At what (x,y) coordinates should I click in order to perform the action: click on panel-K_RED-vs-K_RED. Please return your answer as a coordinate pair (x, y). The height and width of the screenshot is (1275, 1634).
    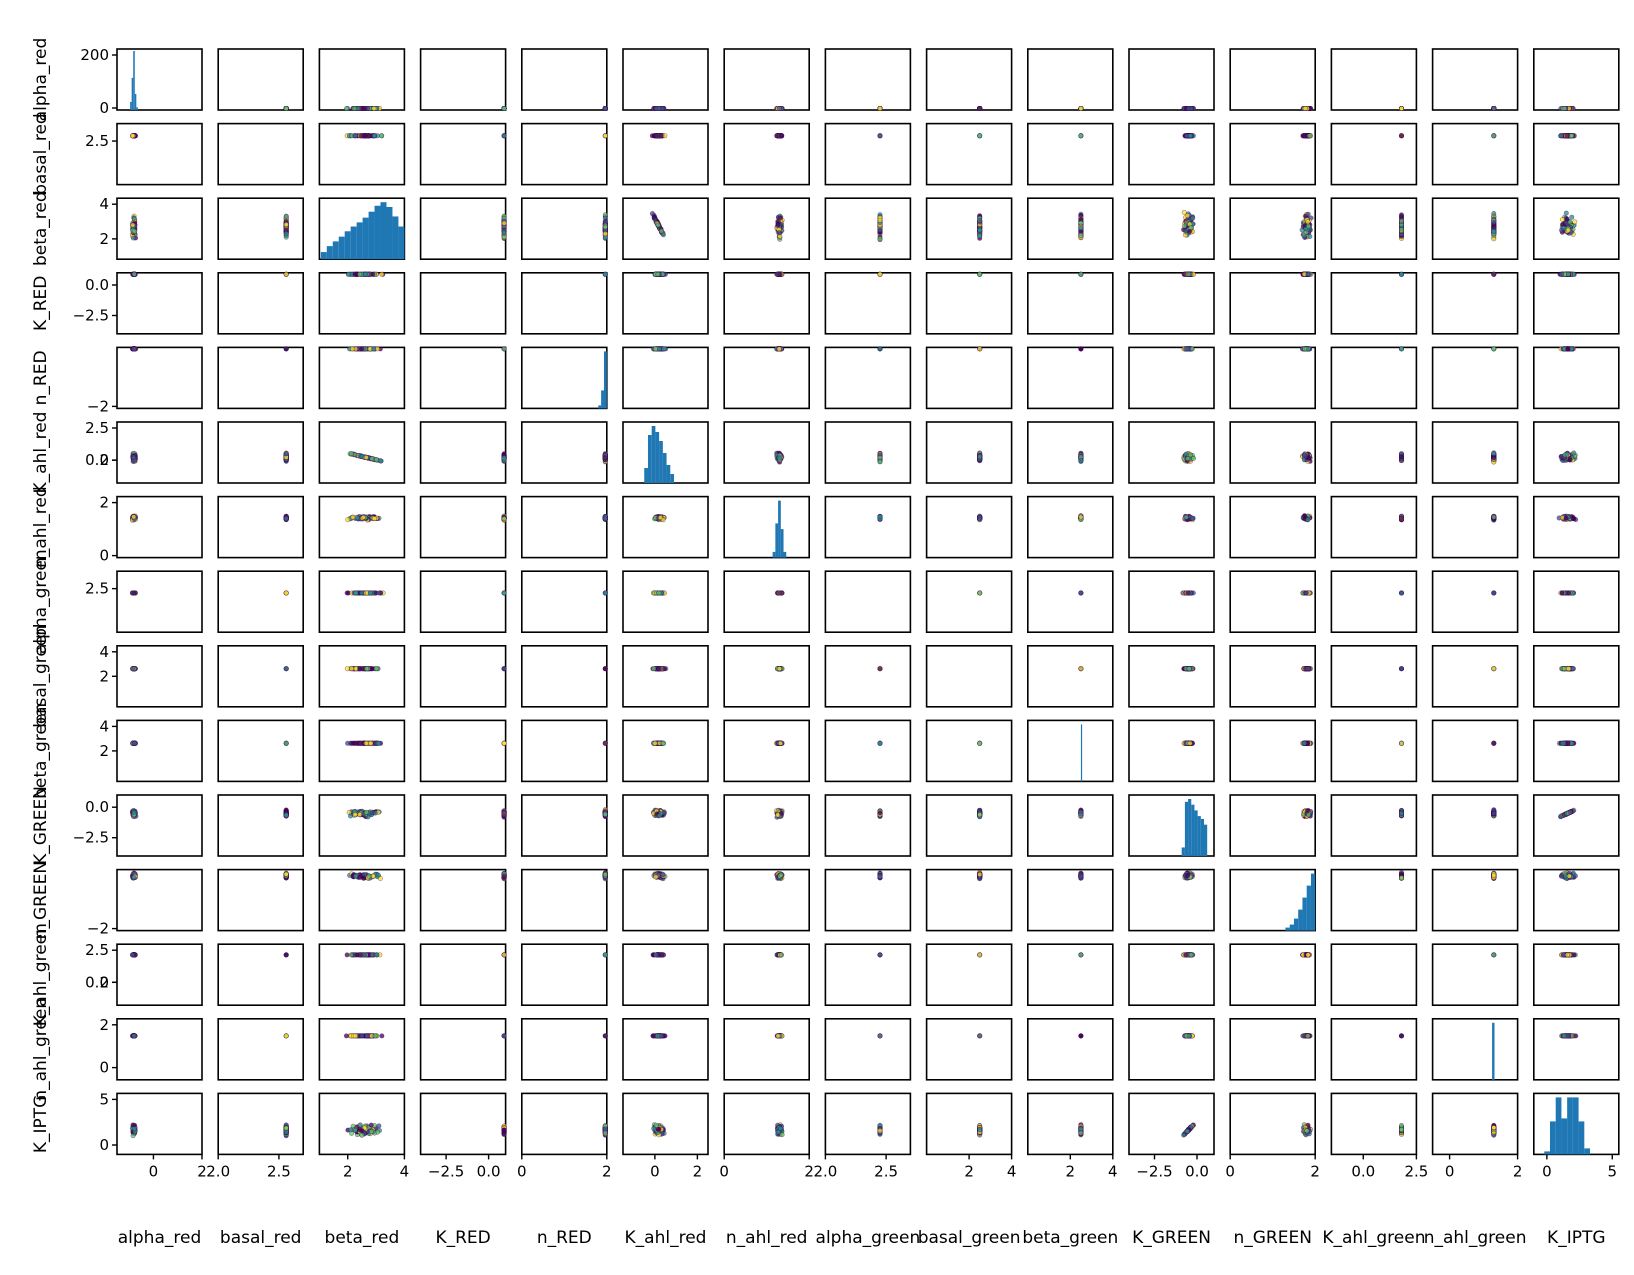
    Looking at the image, I should click on (463, 303).